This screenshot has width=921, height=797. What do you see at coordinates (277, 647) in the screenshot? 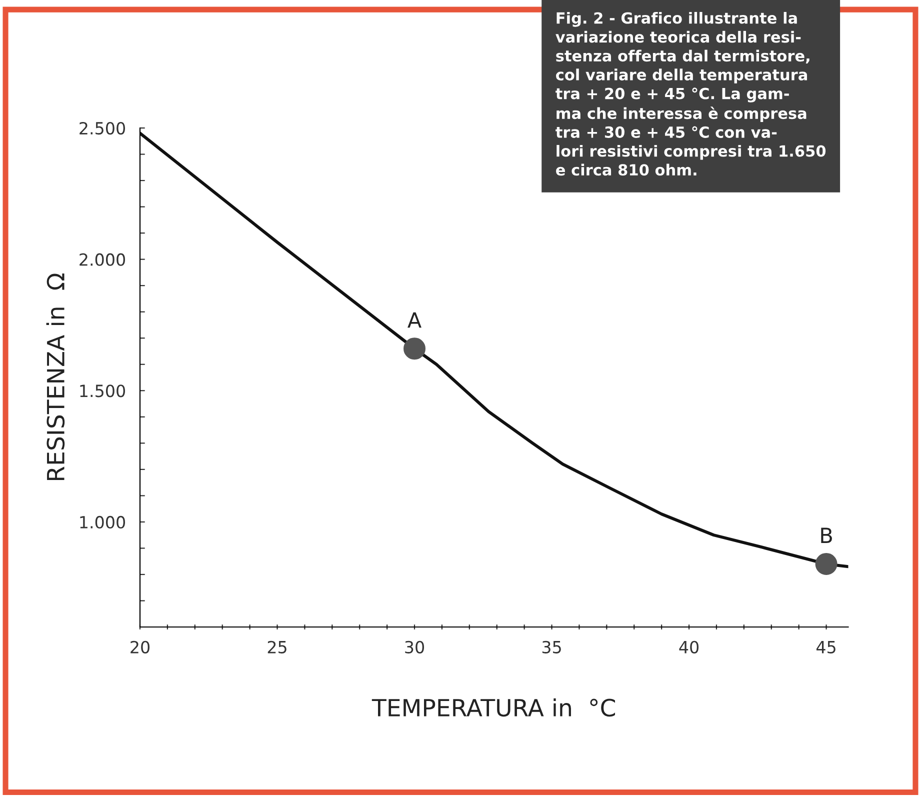
I see `x-tick-label: 25` at bounding box center [277, 647].